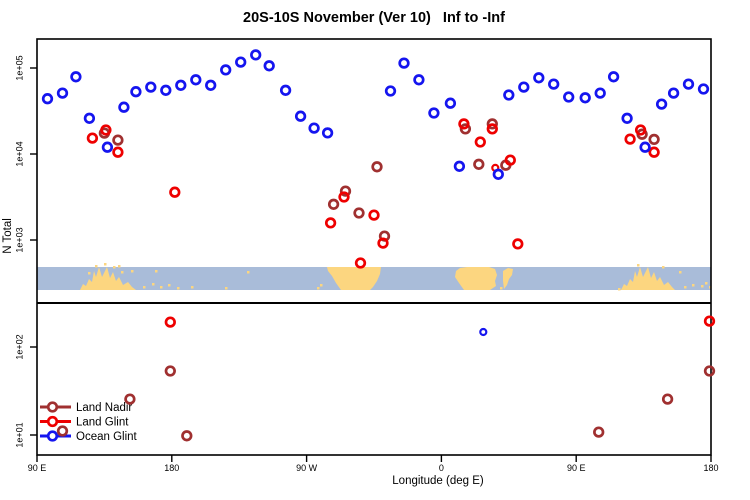  What do you see at coordinates (441, 468) in the screenshot?
I see `x-tick-label: 0` at bounding box center [441, 468].